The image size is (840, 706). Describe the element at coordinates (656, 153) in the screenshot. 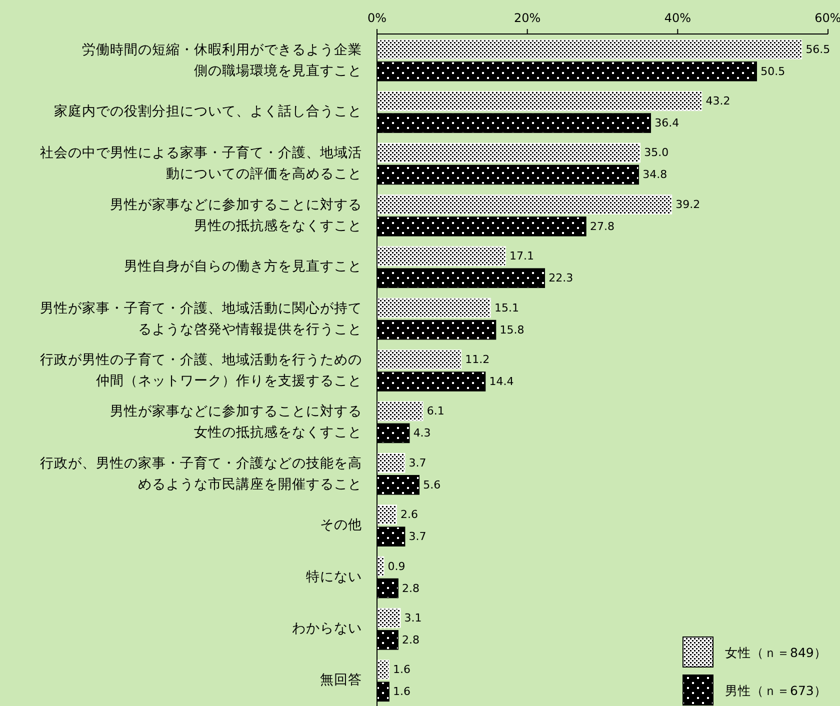

I see `data-label: 35.0` at that location.